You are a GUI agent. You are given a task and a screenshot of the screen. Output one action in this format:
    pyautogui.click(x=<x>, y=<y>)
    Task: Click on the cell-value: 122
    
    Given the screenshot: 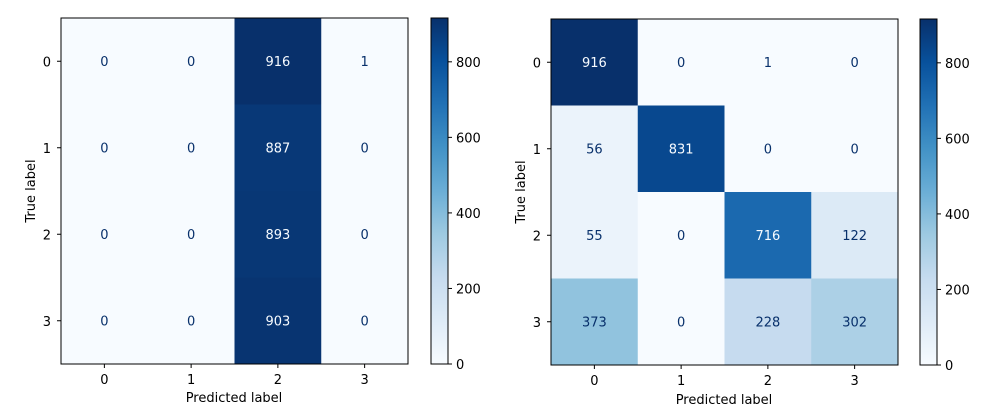 What is the action you would take?
    pyautogui.click(x=854, y=236)
    